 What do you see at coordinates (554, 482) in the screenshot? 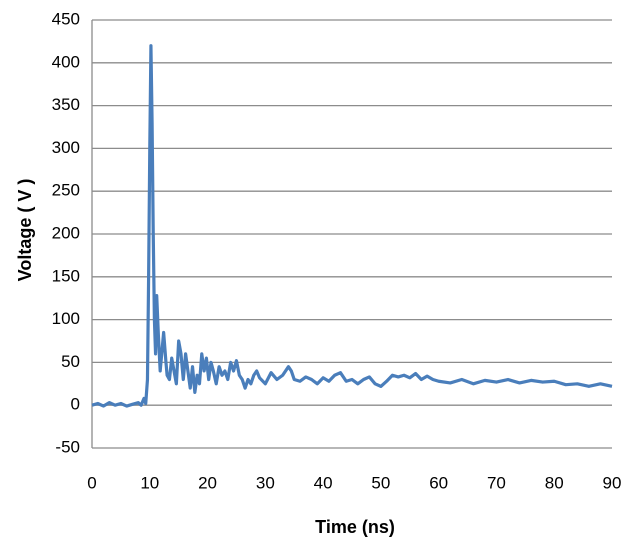
I see `x-tick-label: 80` at bounding box center [554, 482].